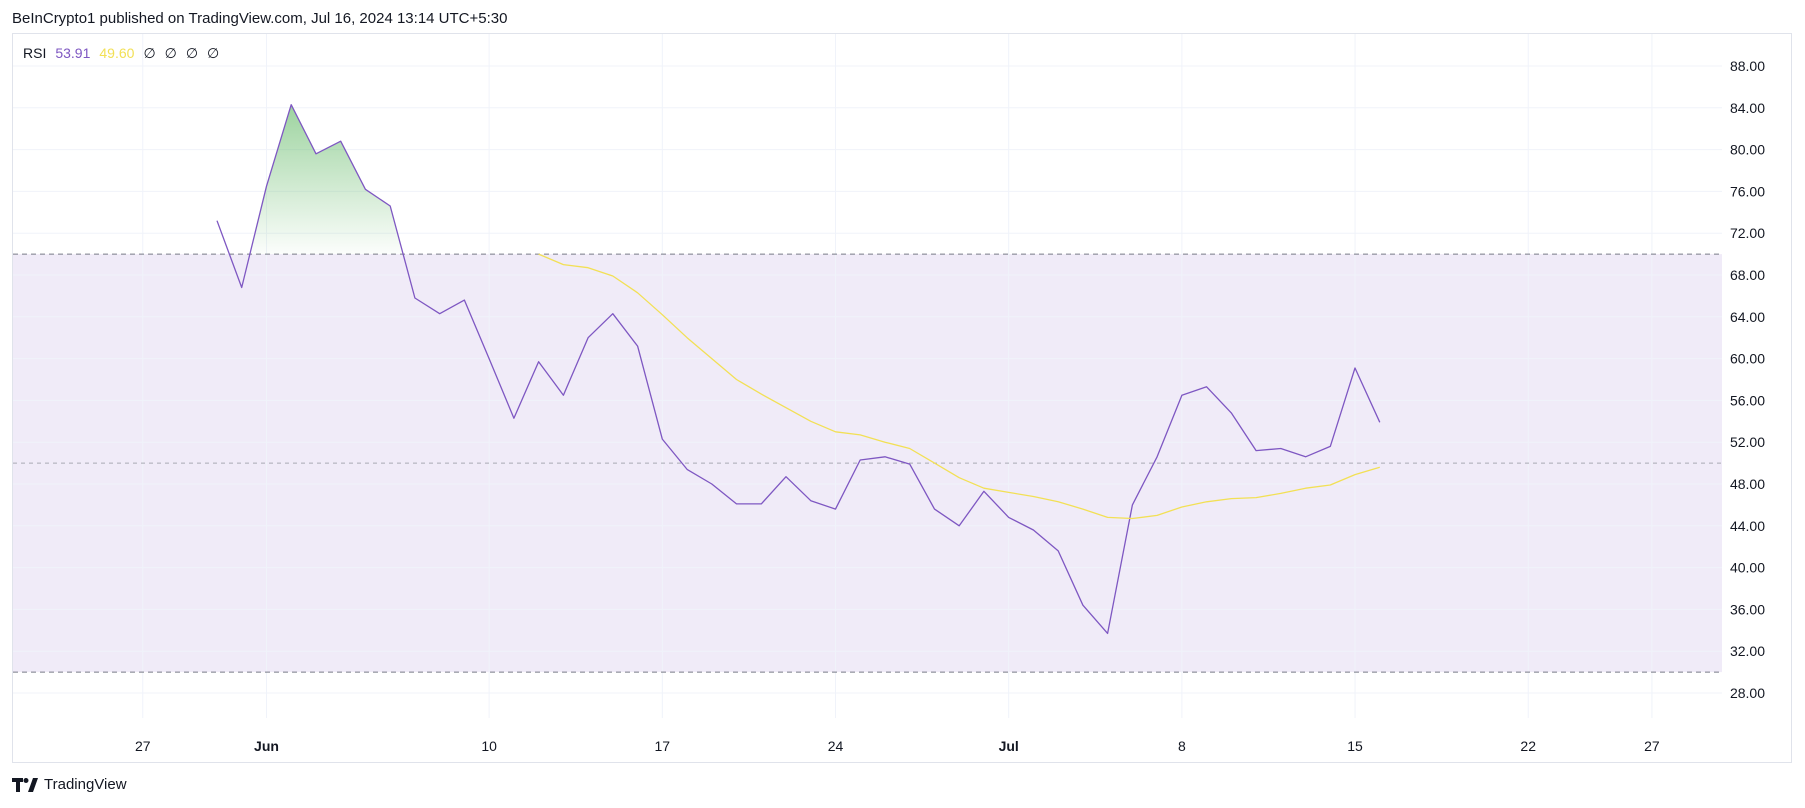 Image resolution: width=1805 pixels, height=808 pixels. What do you see at coordinates (1009, 746) in the screenshot?
I see `x-tick-label: Jul` at bounding box center [1009, 746].